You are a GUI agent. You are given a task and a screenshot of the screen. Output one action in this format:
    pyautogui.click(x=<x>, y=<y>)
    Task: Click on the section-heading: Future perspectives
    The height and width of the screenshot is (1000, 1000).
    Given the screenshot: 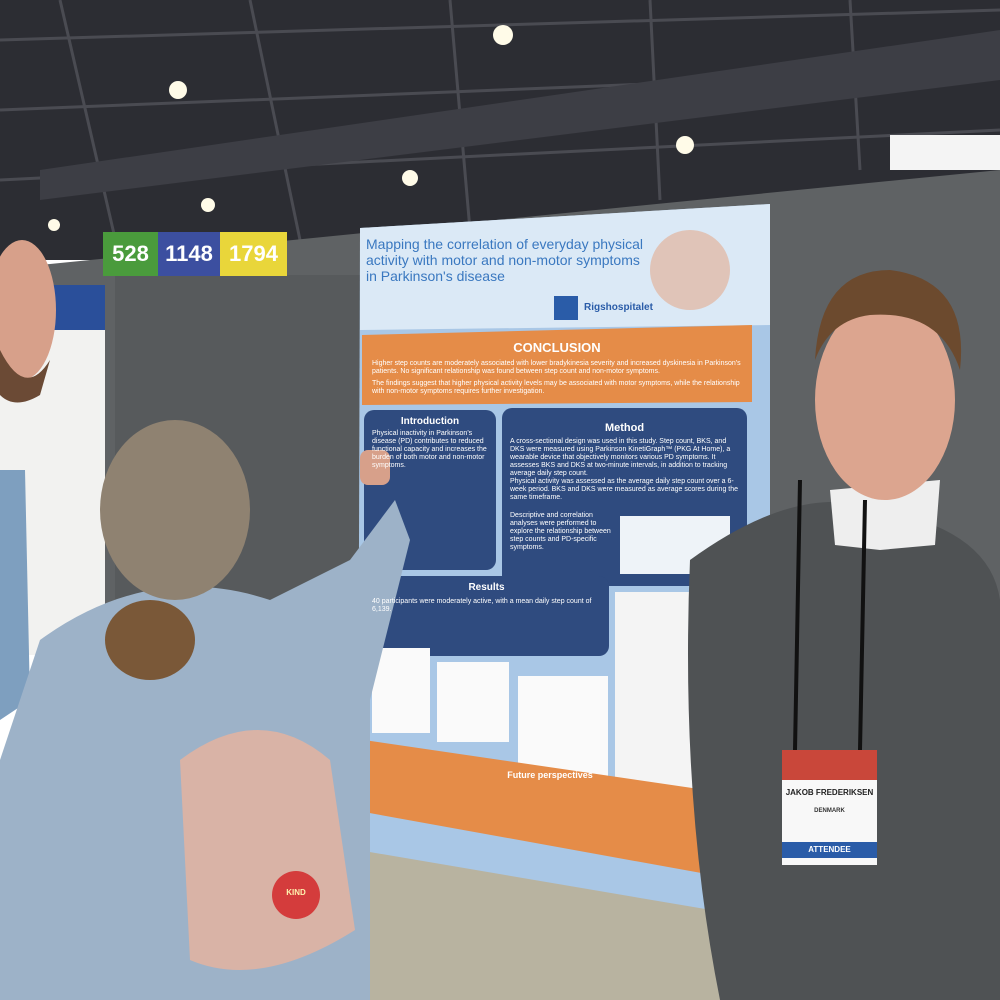 What is the action you would take?
    pyautogui.click(x=550, y=775)
    